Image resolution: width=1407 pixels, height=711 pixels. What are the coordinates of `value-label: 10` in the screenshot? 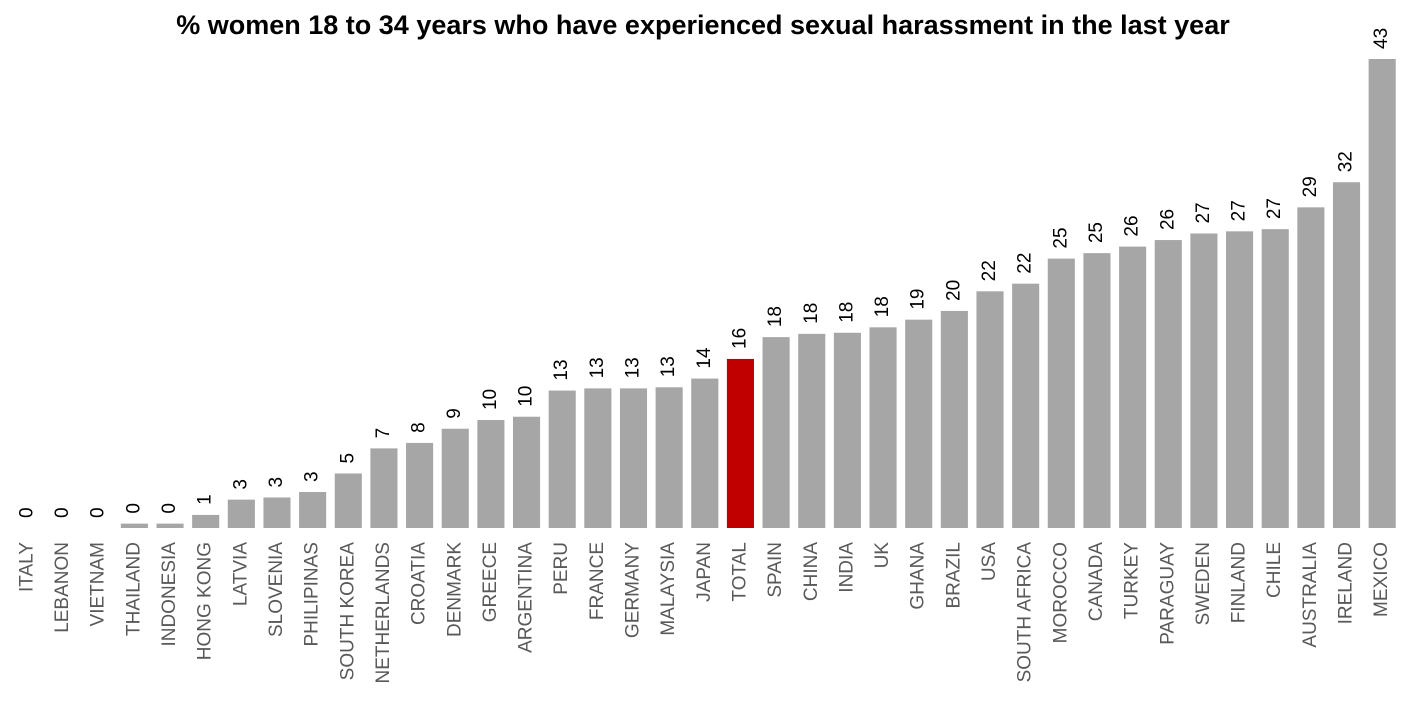 It's located at (490, 399).